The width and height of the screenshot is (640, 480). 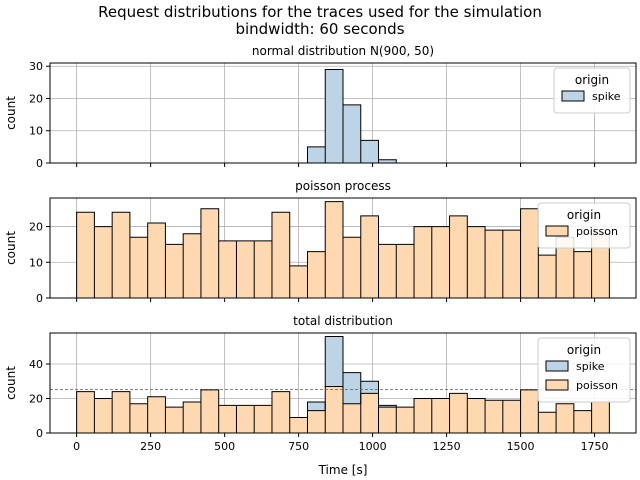 What do you see at coordinates (343, 470) in the screenshot?
I see `x-axis-label: Time [s]` at bounding box center [343, 470].